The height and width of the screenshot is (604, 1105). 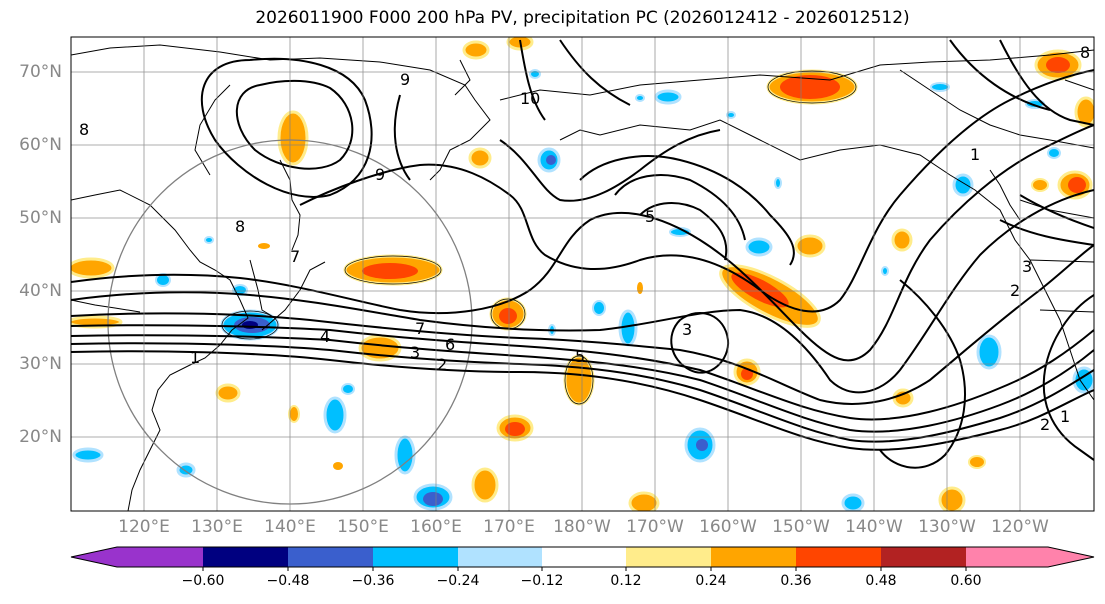 I want to click on colorbar-tick-label: 0.12, so click(x=626, y=581).